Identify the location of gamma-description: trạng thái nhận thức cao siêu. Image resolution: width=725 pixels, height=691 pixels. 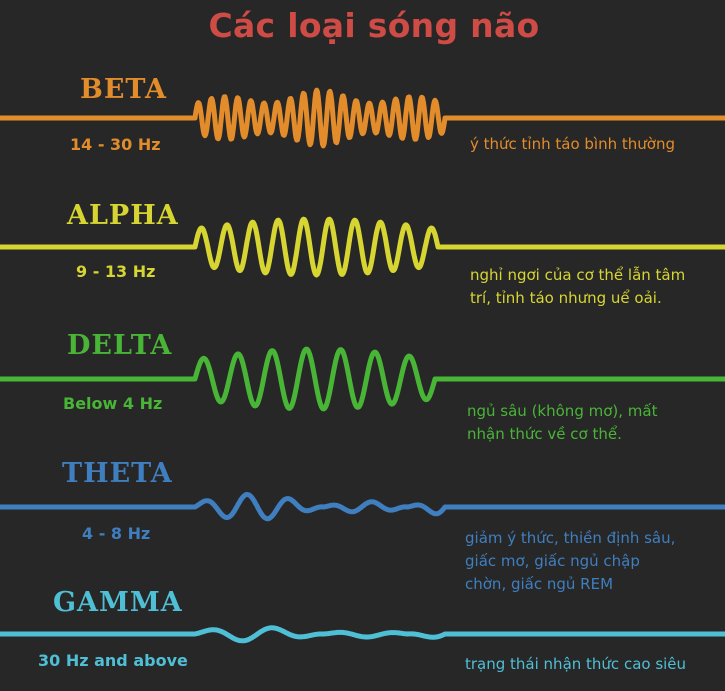
(575, 664).